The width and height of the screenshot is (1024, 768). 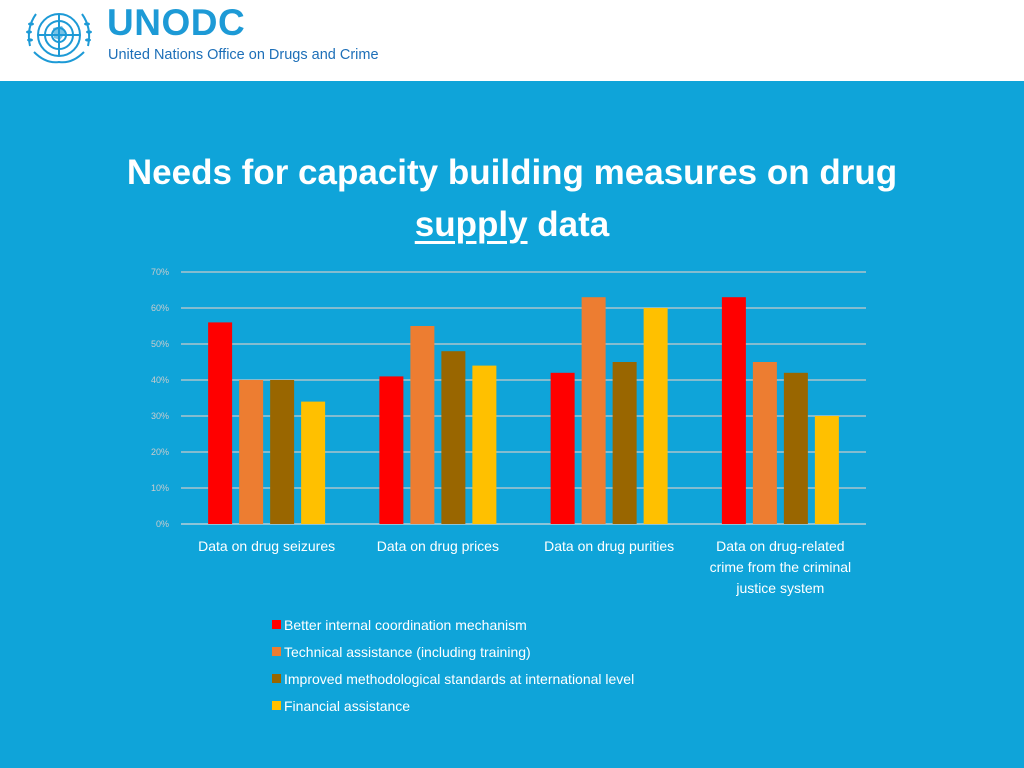 I want to click on y-tick-label: 30%, so click(x=160, y=416).